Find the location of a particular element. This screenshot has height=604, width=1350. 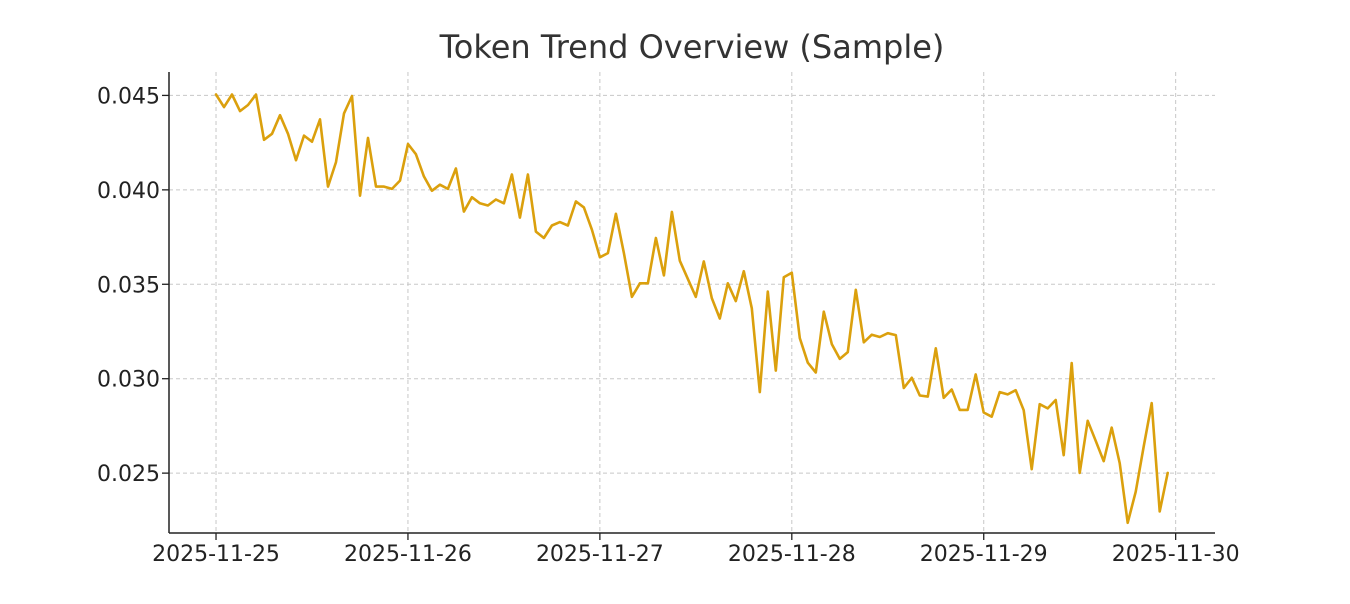

x-tick-label: 2025-11-28 is located at coordinates (792, 554).